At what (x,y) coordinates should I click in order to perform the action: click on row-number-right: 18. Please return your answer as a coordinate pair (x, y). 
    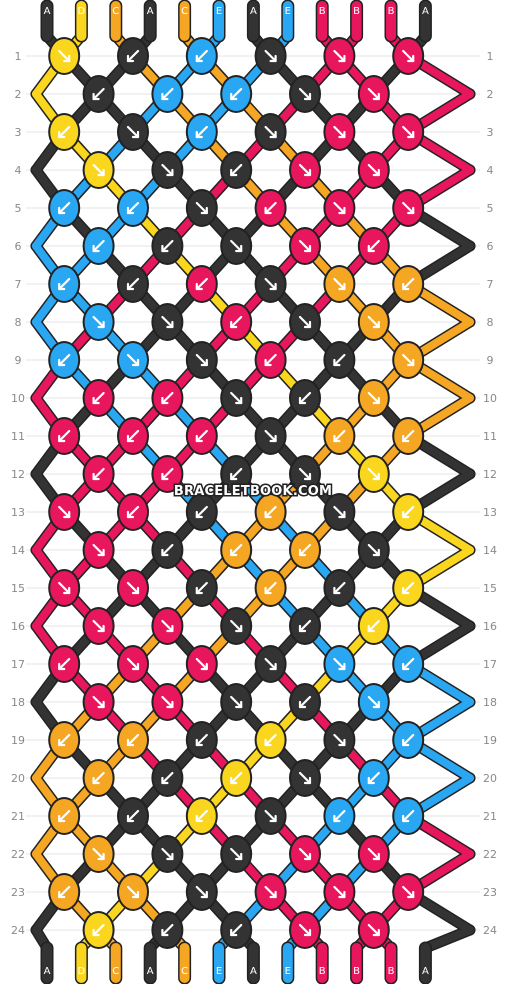
    Looking at the image, I should click on (490, 702).